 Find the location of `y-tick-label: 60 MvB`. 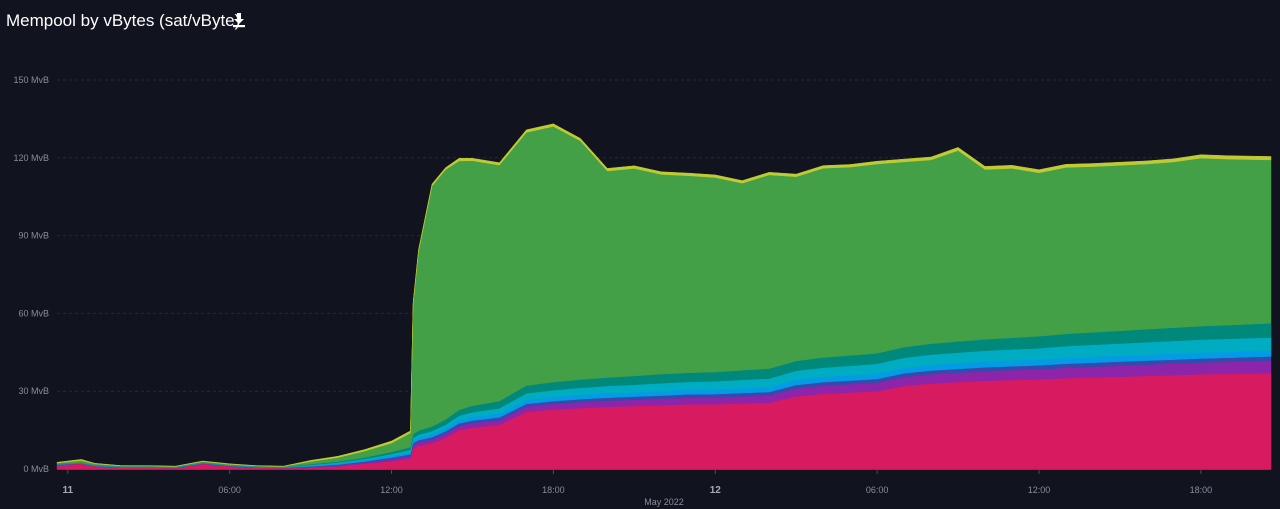

y-tick-label: 60 MvB is located at coordinates (33, 313).